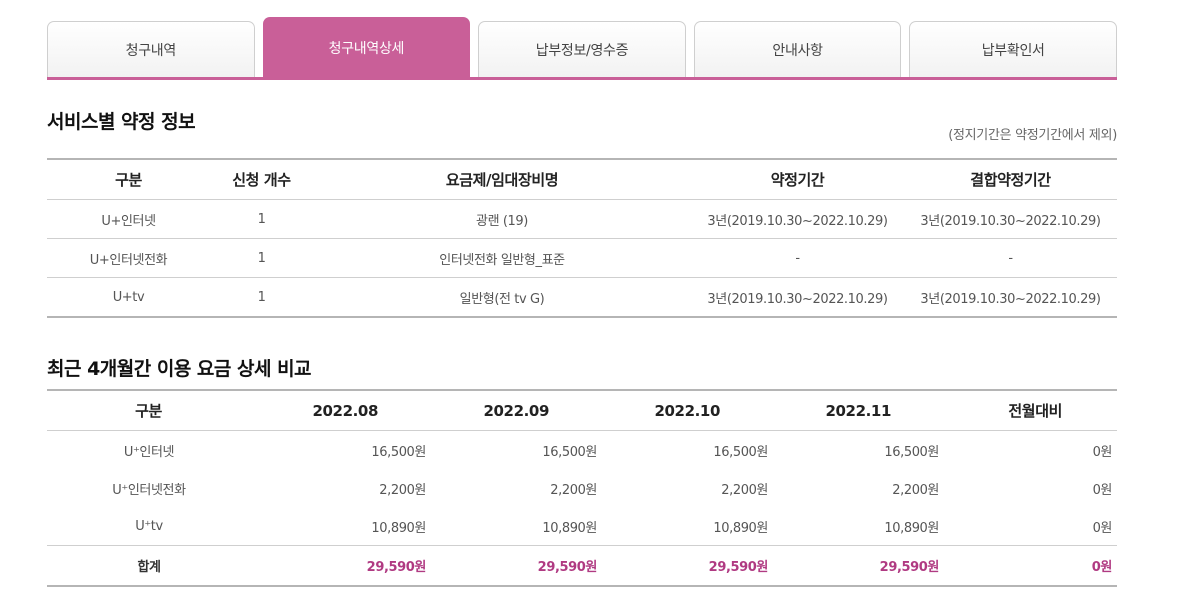 The height and width of the screenshot is (612, 1186). Describe the element at coordinates (1013, 49) in the screenshot. I see `tab-payment-certificate: 납부확인서` at that location.